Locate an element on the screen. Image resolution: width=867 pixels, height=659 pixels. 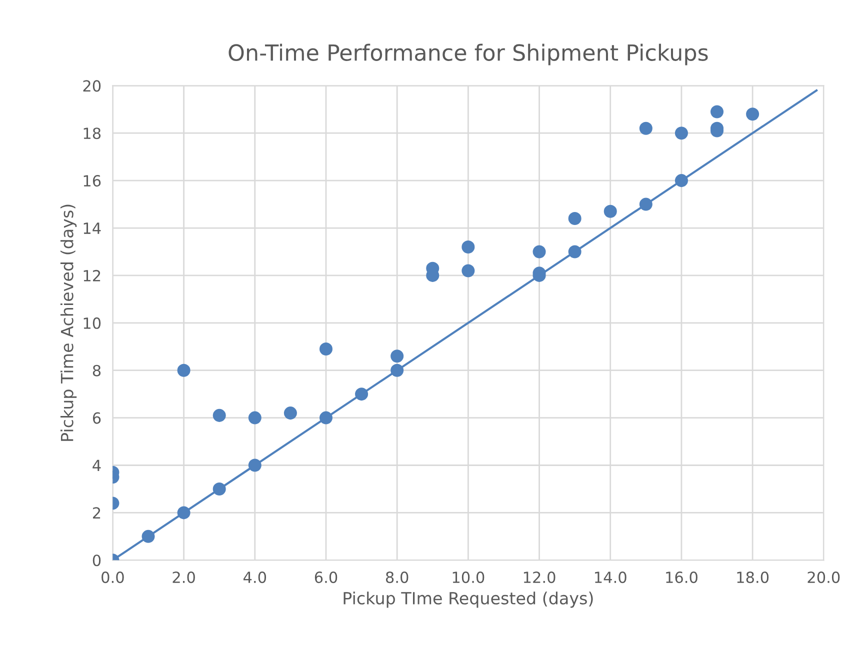
y-tick-label: 2 is located at coordinates (96, 513).